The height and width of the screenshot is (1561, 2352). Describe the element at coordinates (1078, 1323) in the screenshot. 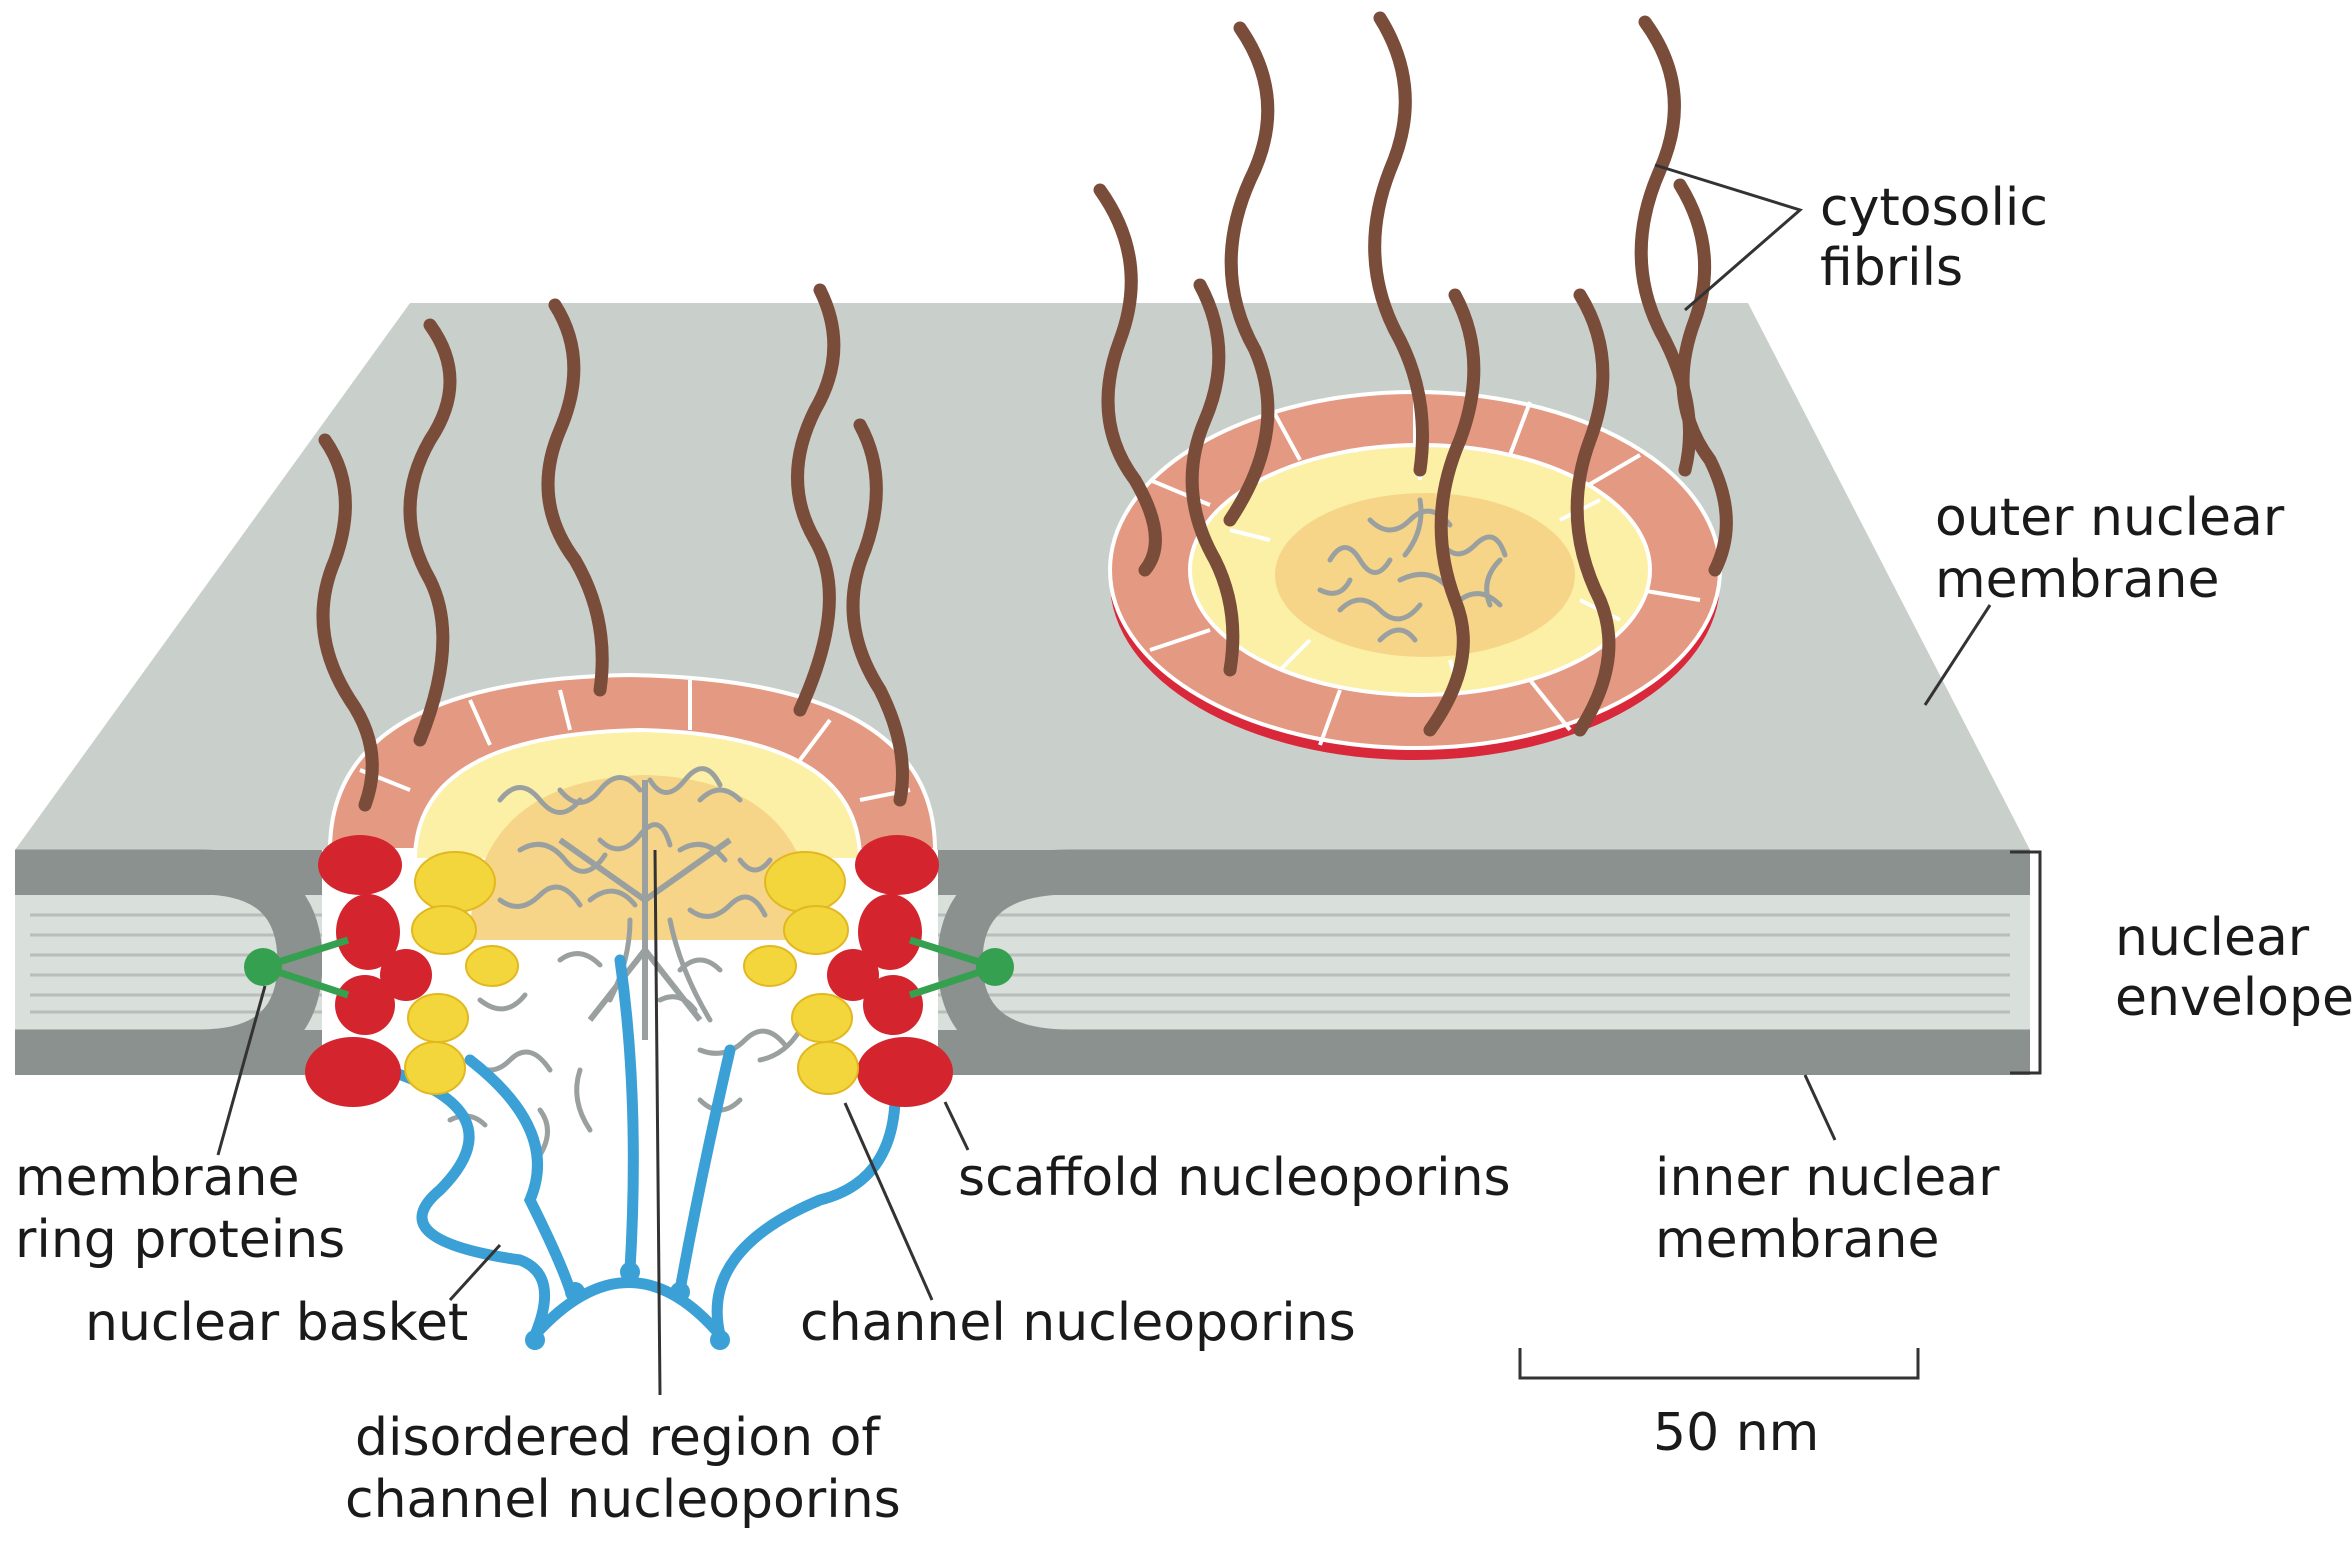

I see `label-channel-nucleoporins: channel nucleoporins` at that location.